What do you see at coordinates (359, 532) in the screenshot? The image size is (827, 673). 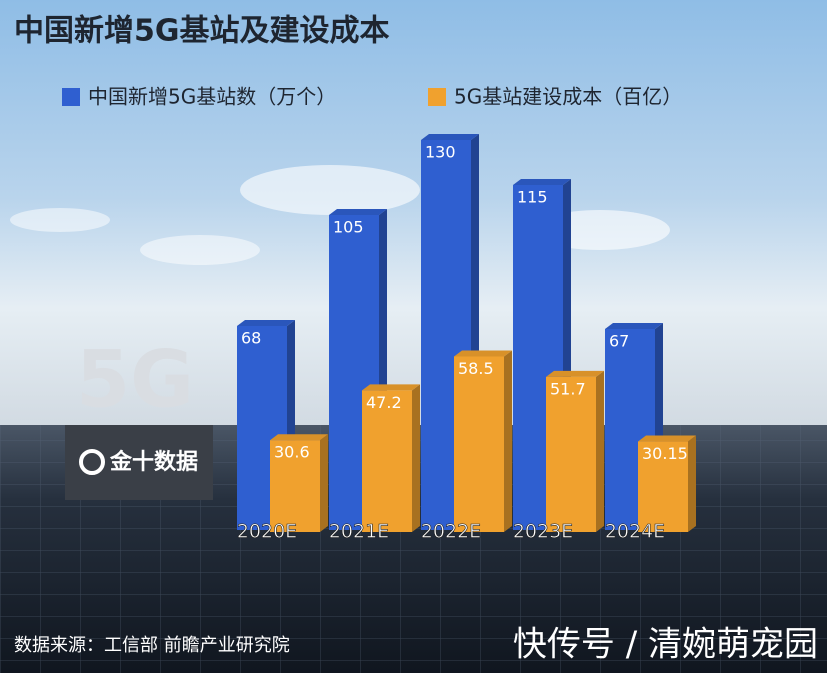 I see `x-tick-label: 2021E` at bounding box center [359, 532].